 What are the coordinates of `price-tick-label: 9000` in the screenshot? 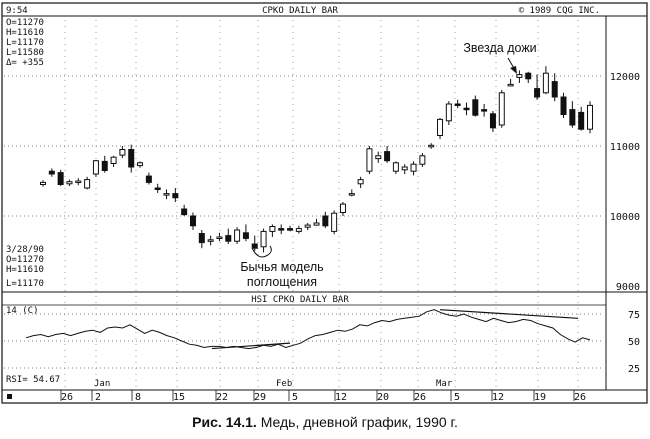 It's located at (628, 287).